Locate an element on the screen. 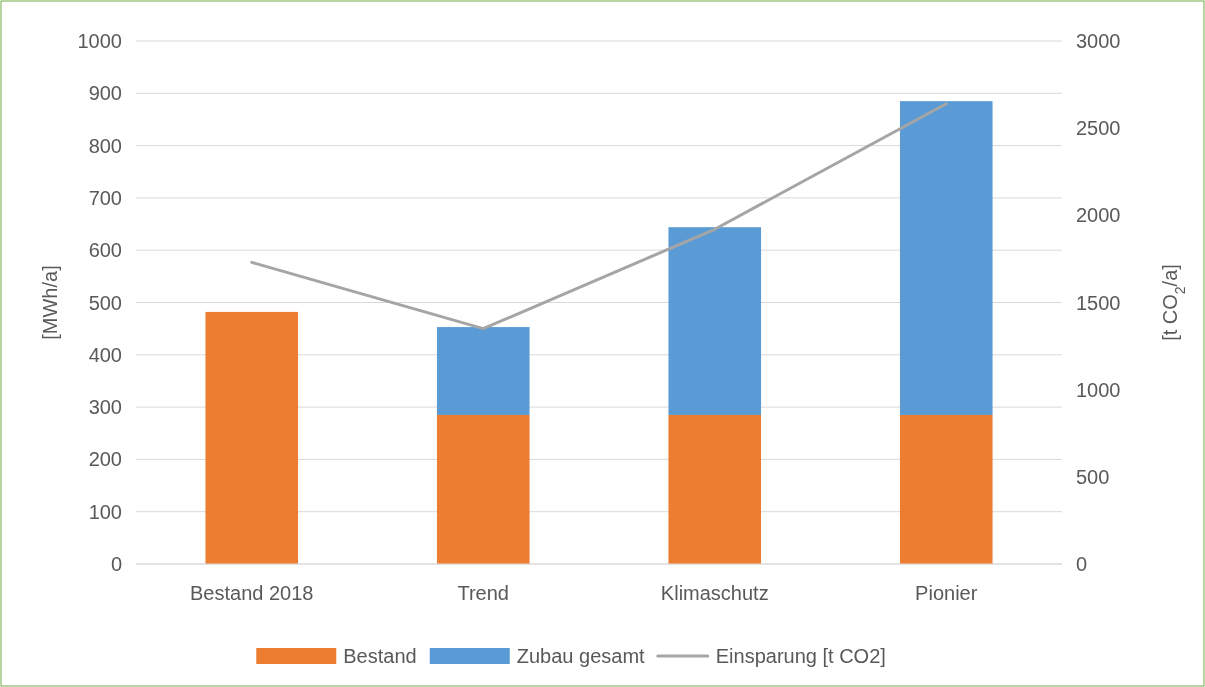  legend-label: Einsparung [t CO2] is located at coordinates (800, 656).